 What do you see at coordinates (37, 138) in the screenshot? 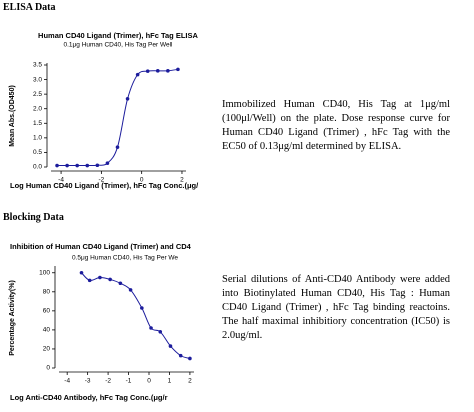
I see `y-tick-label: 1.0` at bounding box center [37, 138].